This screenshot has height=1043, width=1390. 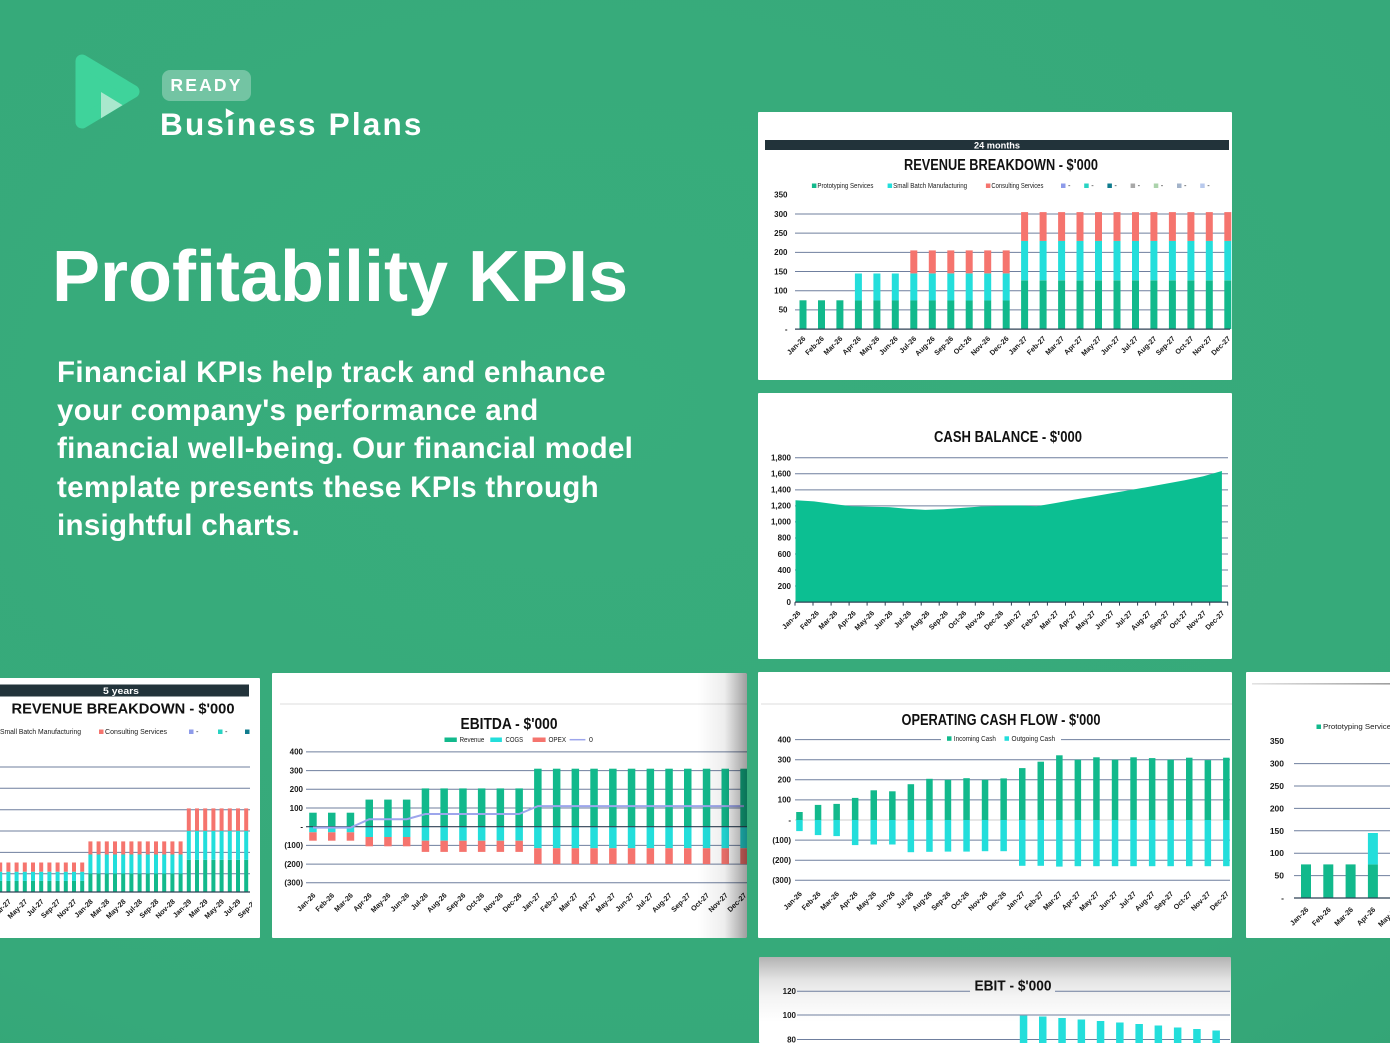 I want to click on svg-text: 1,400, so click(x=781, y=490).